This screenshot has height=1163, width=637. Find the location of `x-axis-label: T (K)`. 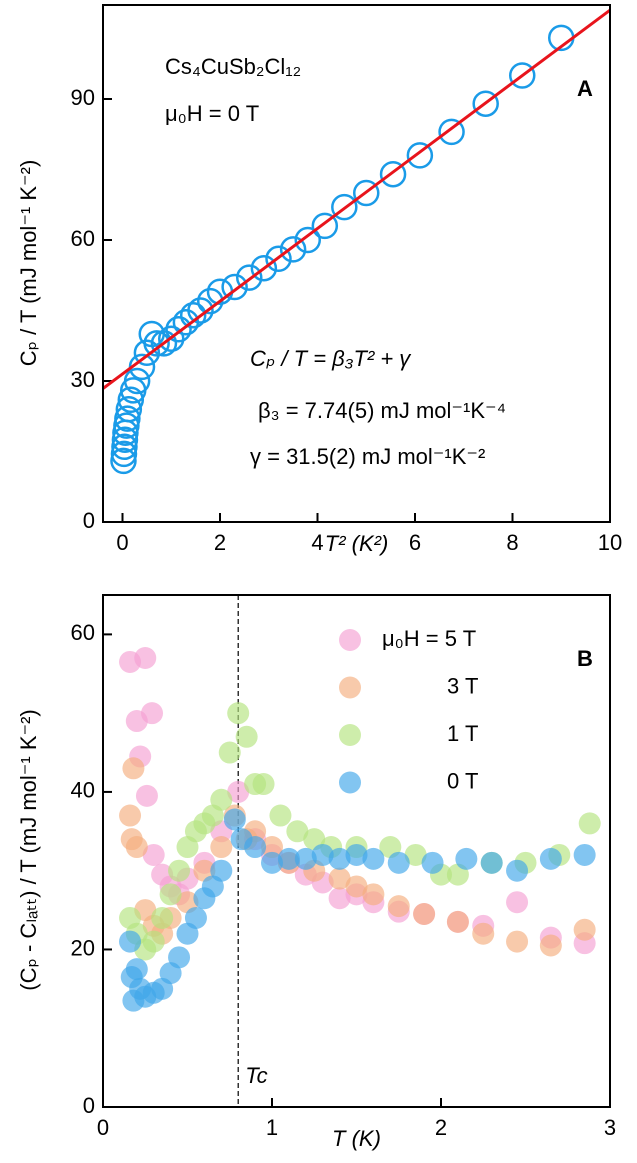

x-axis-label: T (K) is located at coordinates (356, 1138).